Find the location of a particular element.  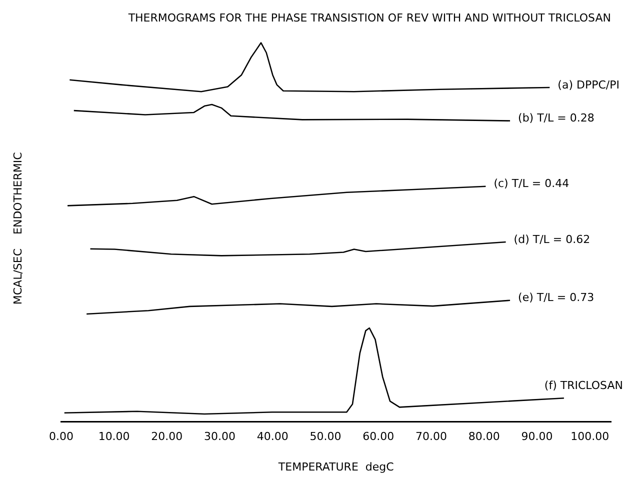

series-label: (b) T/L = 0.28 is located at coordinates (556, 118).